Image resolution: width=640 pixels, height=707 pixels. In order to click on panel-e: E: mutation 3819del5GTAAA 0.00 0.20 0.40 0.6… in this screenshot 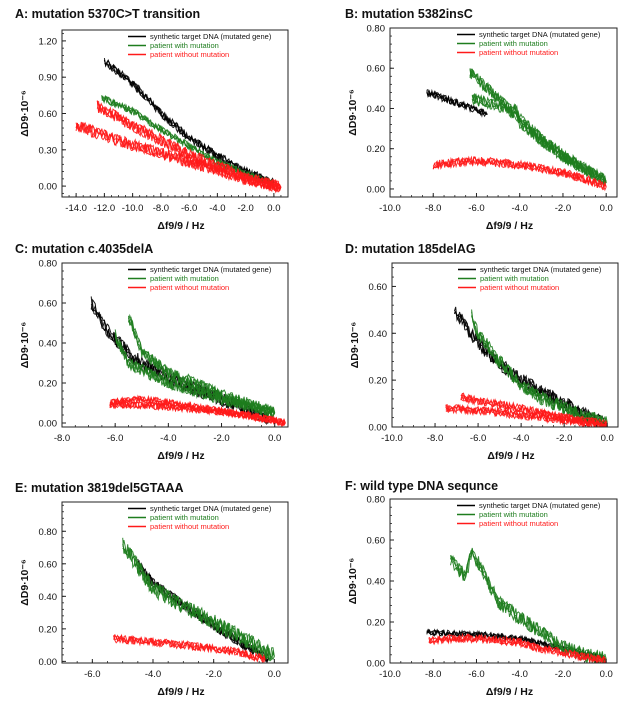, I will do `click(152, 589)`.